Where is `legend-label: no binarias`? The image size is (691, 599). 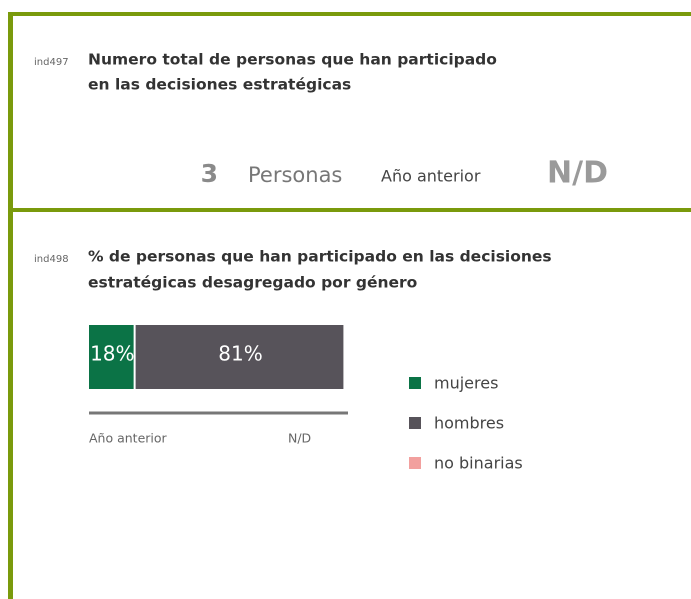 legend-label: no binarias is located at coordinates (478, 463).